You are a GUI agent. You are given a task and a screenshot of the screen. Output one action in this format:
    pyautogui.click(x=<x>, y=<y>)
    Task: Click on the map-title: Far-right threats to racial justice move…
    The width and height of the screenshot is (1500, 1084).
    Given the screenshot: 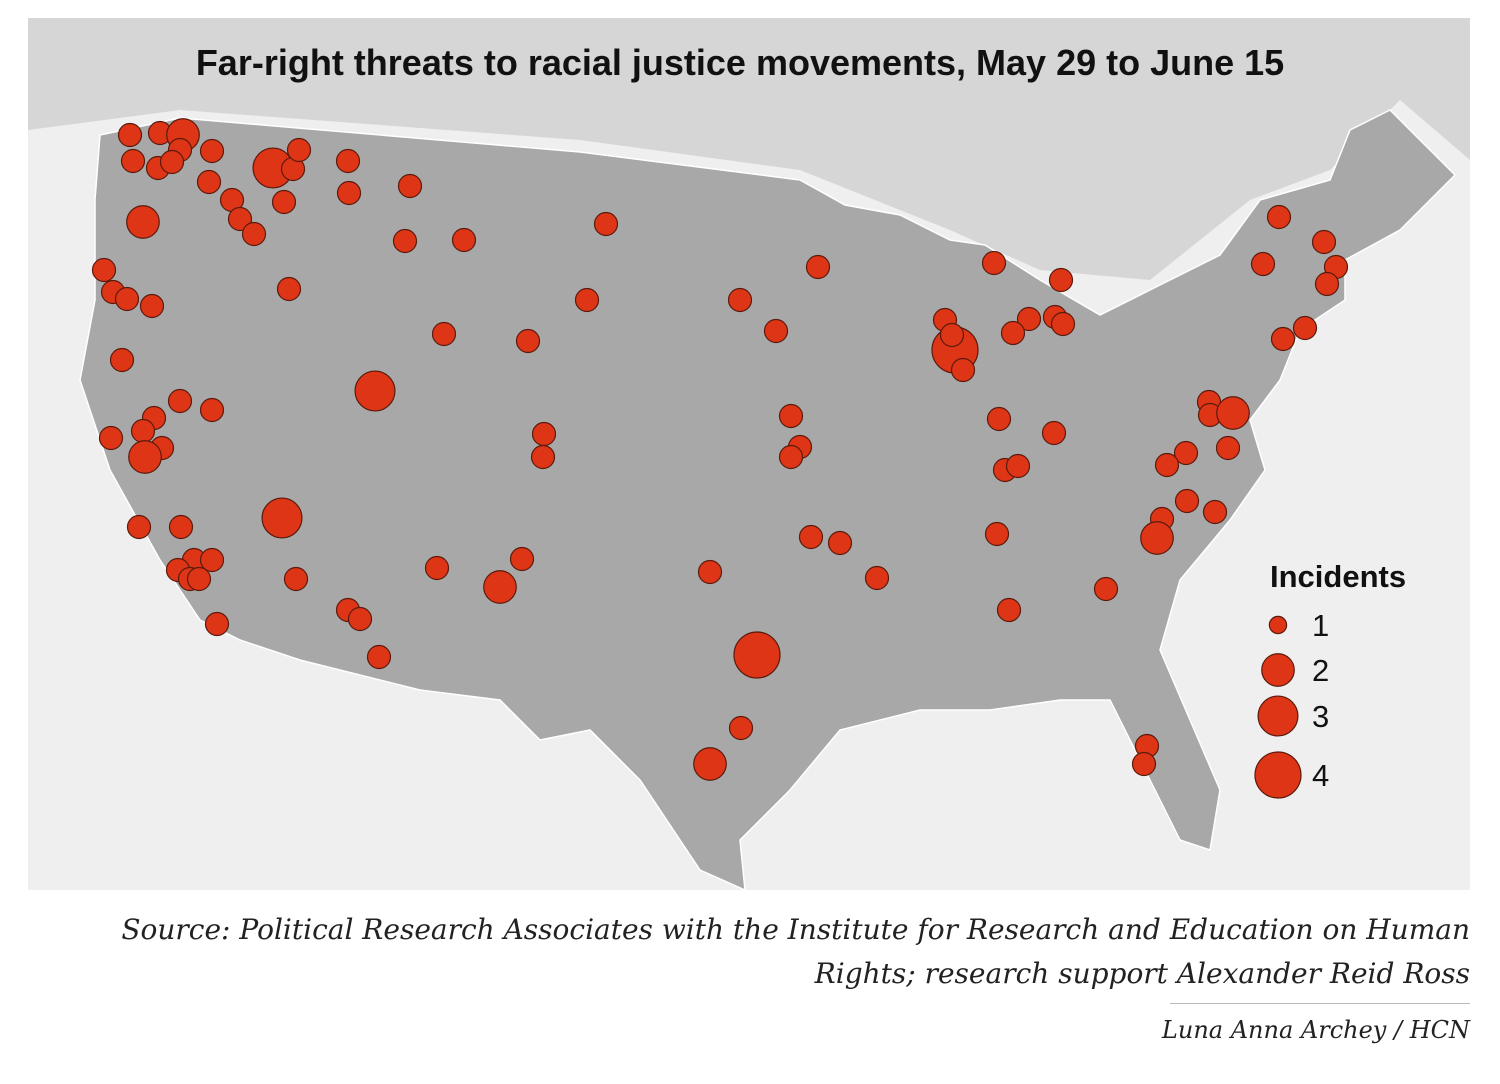 What is the action you would take?
    pyautogui.click(x=740, y=62)
    